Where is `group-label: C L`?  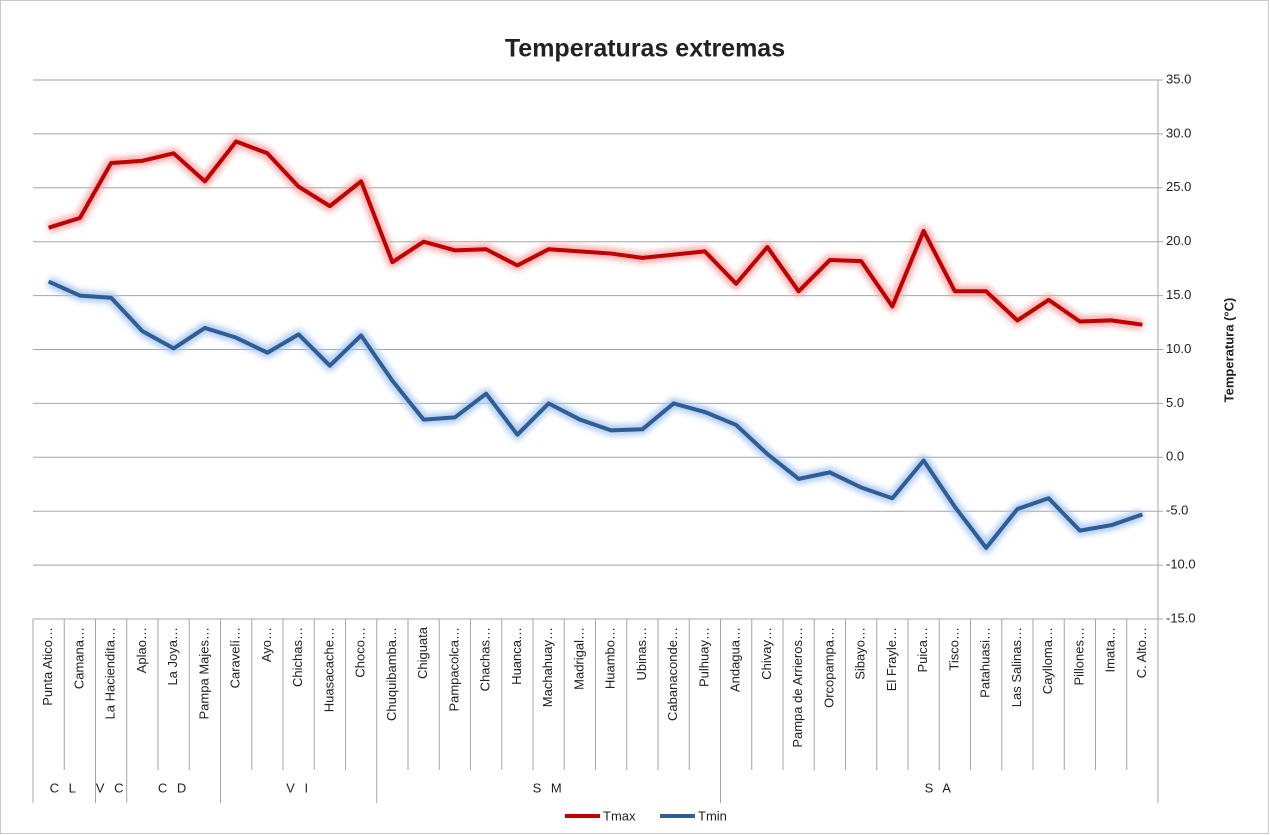
group-label: C L is located at coordinates (64, 787).